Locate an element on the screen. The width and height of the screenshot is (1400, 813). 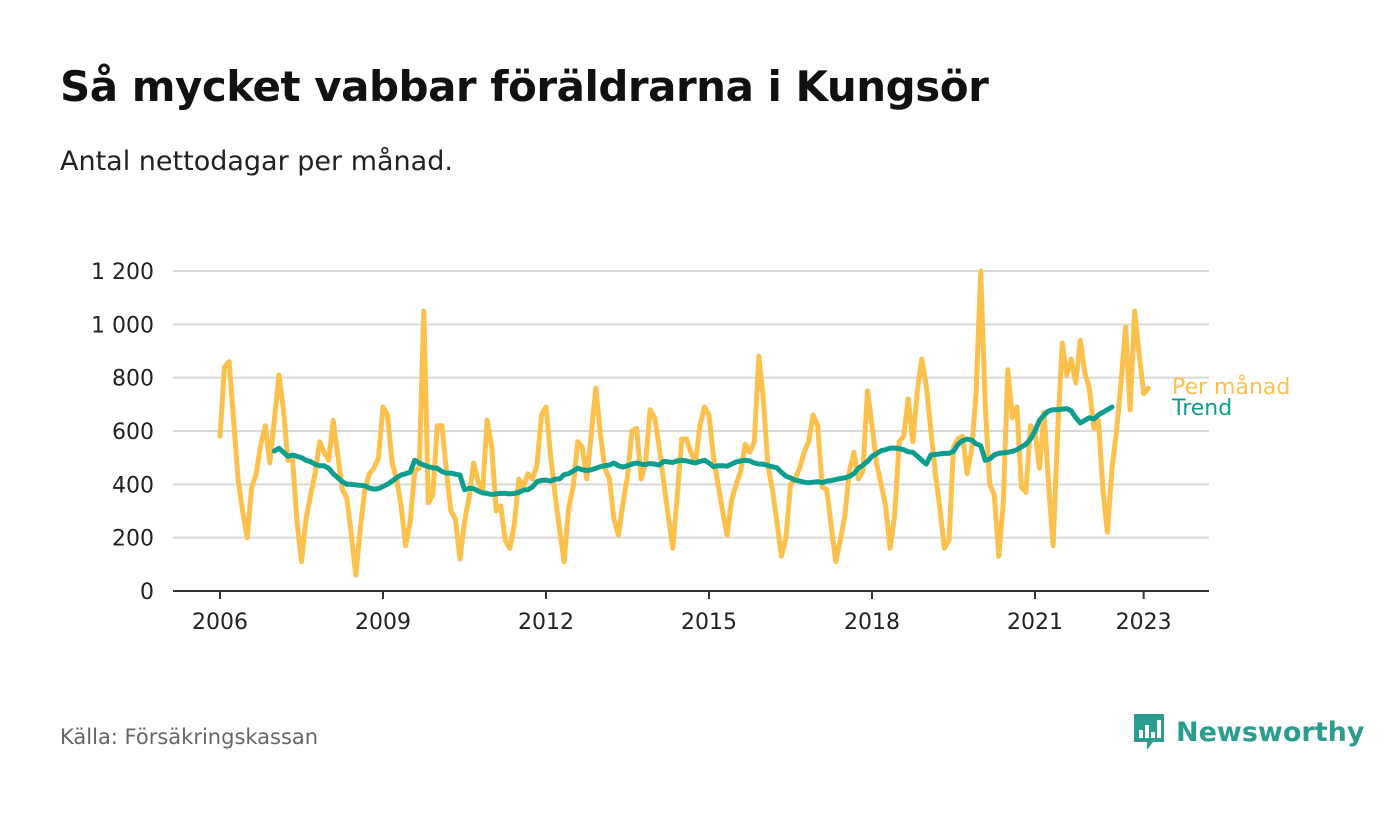
x-tick-label: 2023 is located at coordinates (1144, 622).